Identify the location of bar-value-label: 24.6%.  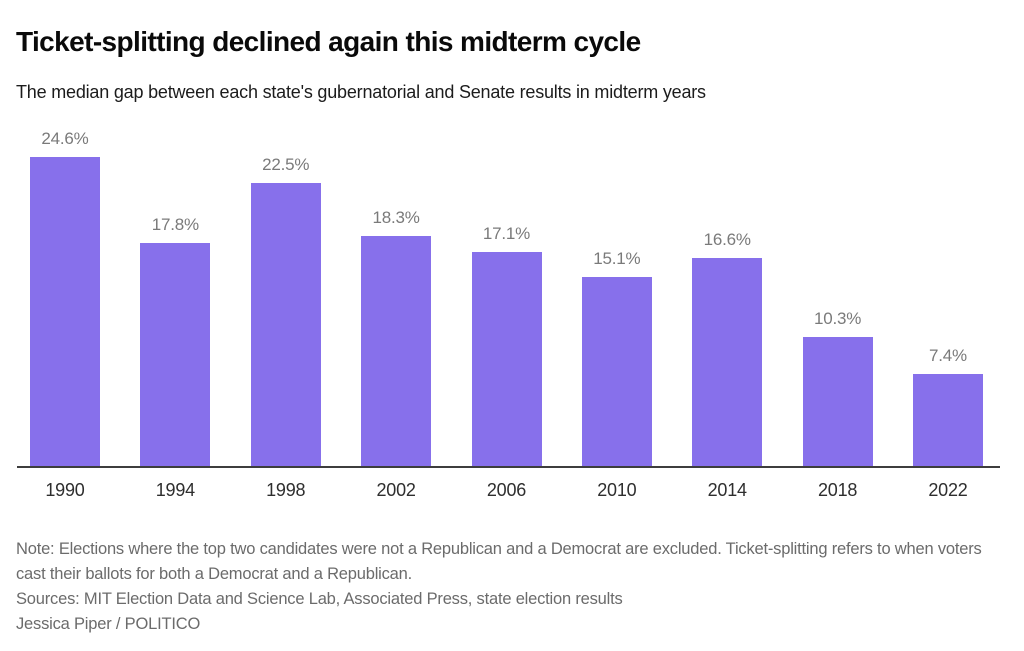
(65, 138).